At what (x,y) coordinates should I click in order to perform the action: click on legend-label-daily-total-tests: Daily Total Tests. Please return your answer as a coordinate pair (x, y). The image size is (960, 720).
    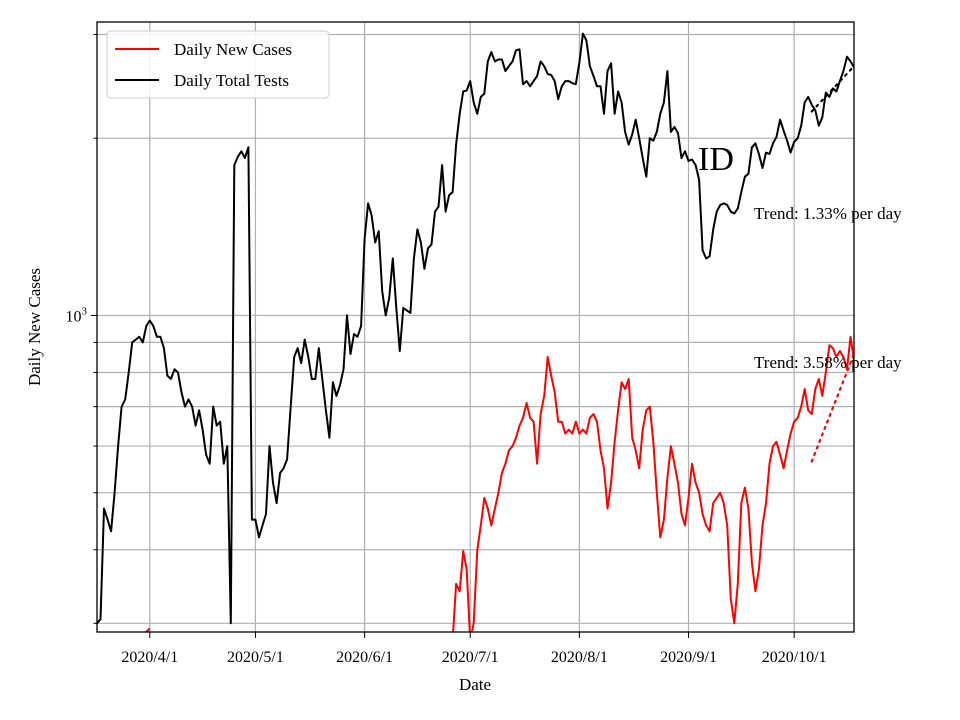
    Looking at the image, I should click on (231, 80).